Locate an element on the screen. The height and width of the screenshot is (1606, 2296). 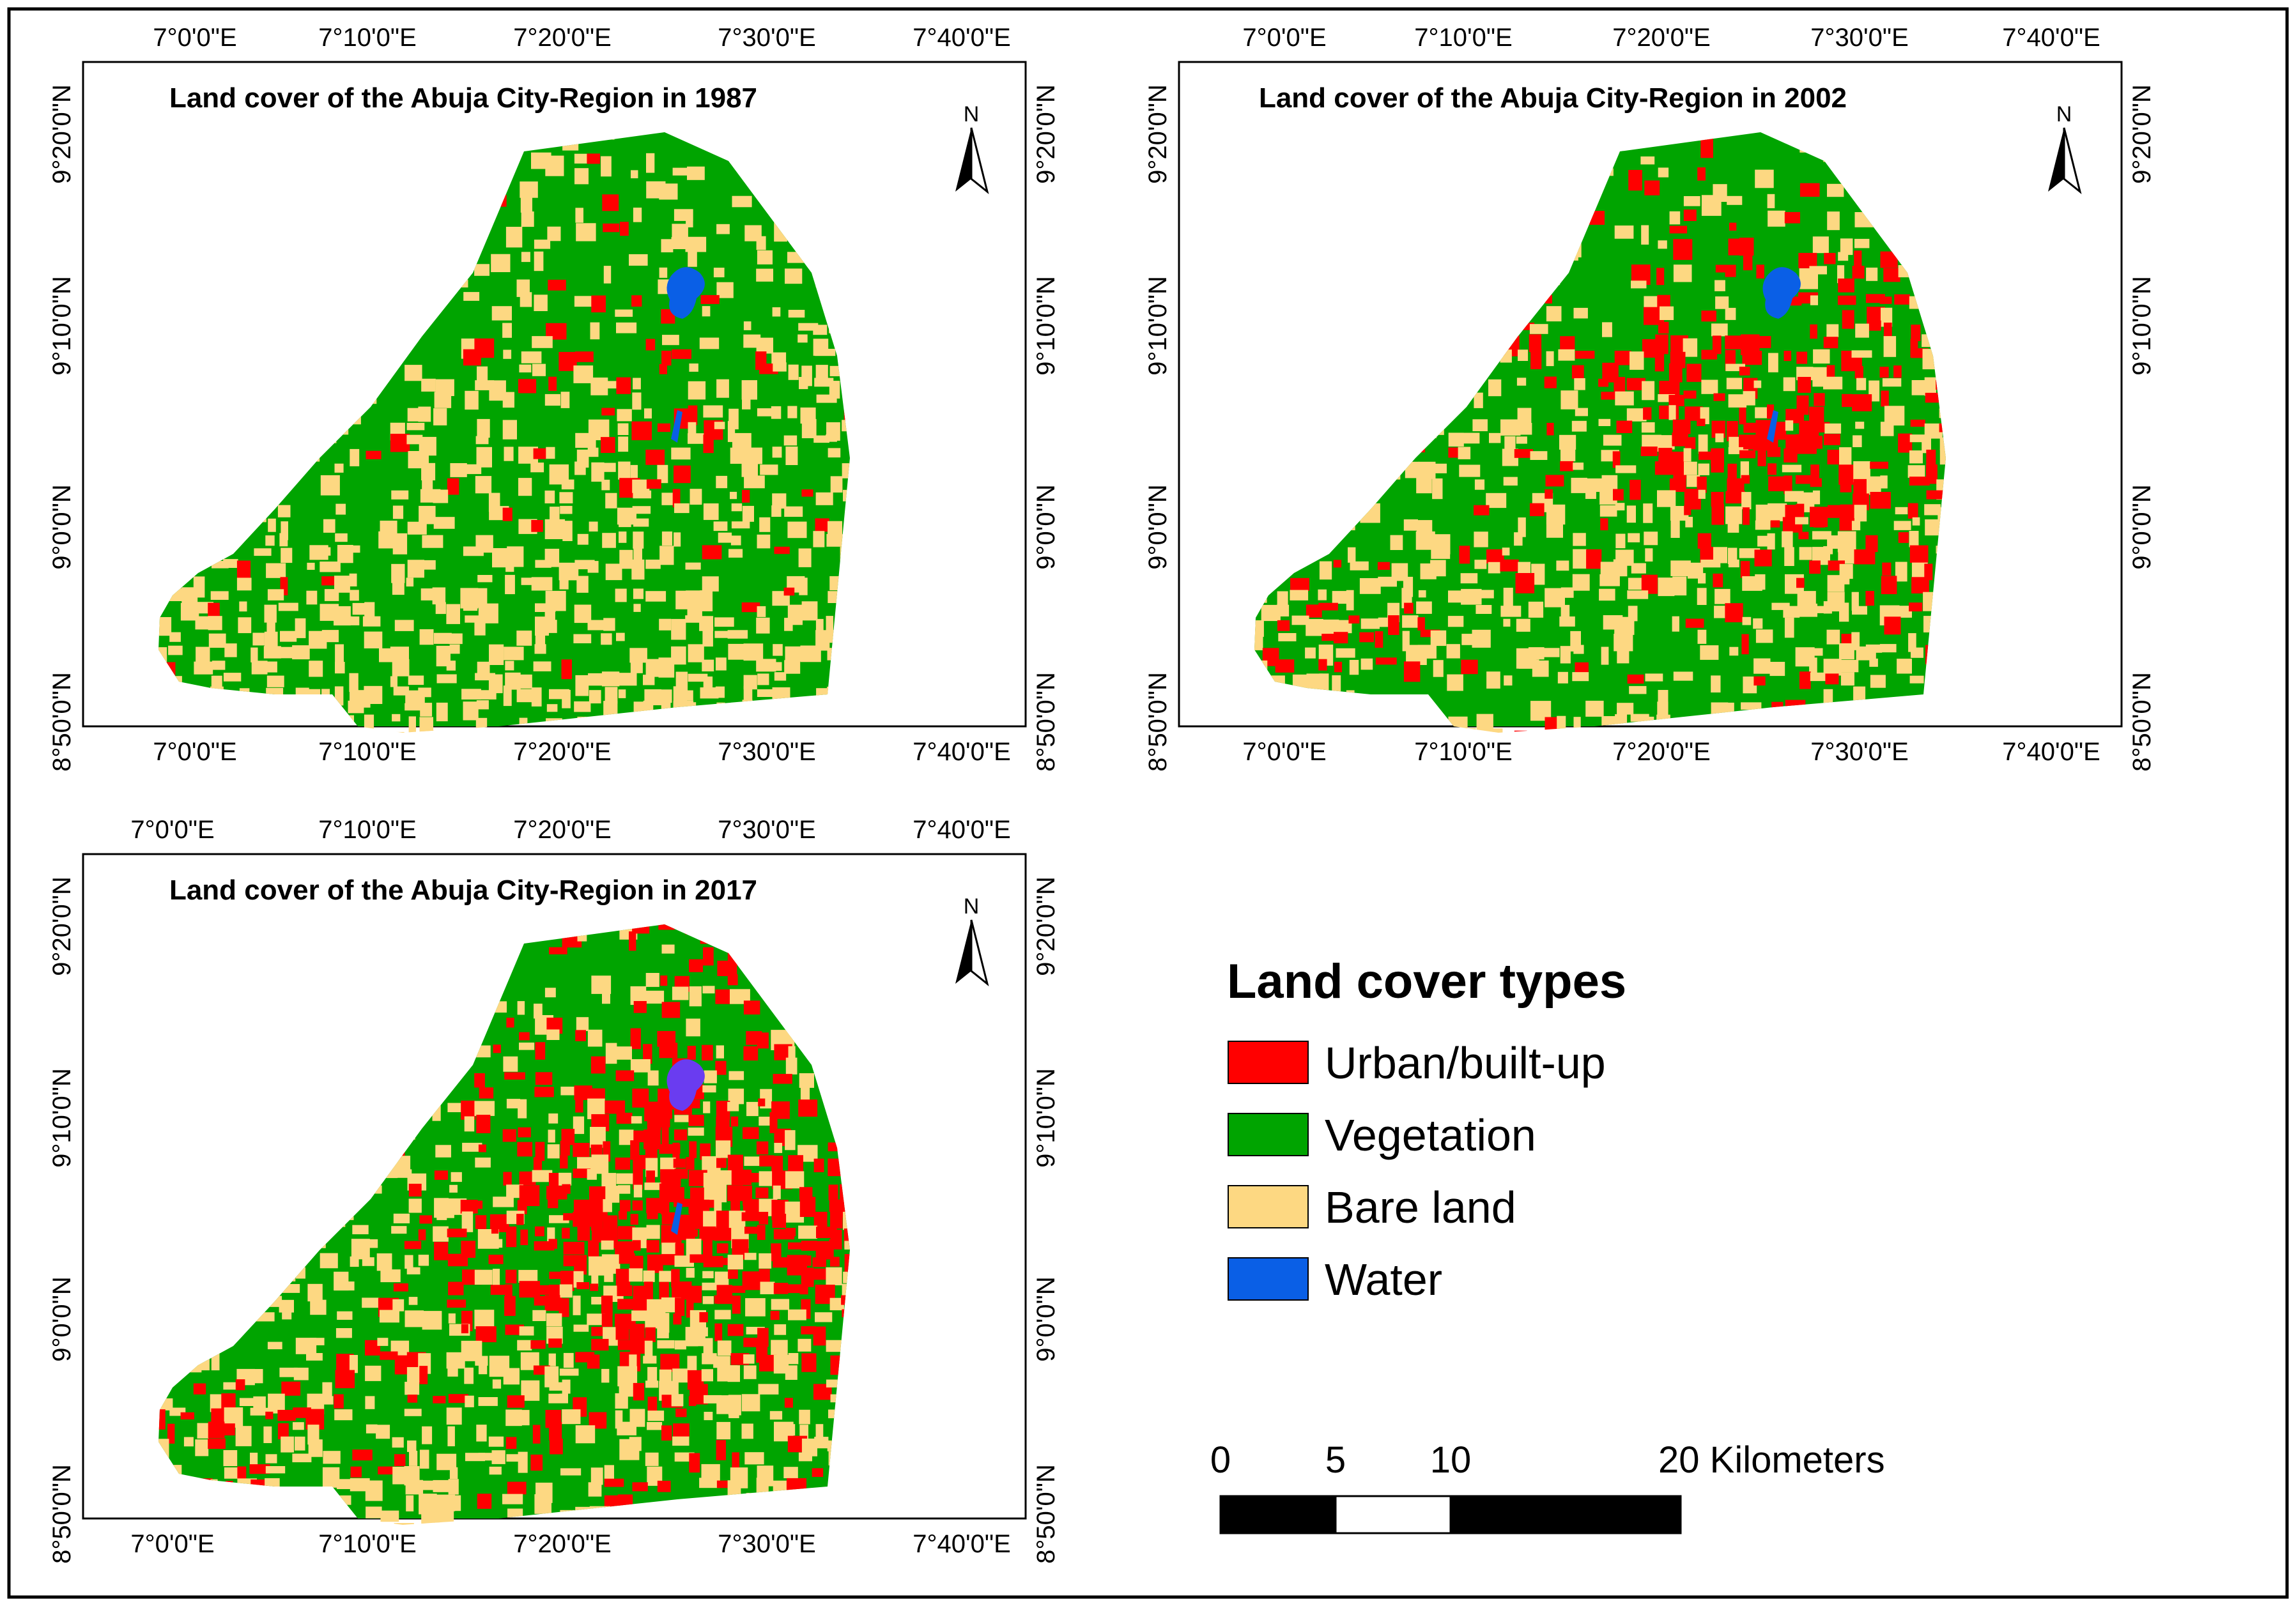
reservoir is located at coordinates (686, 1085).